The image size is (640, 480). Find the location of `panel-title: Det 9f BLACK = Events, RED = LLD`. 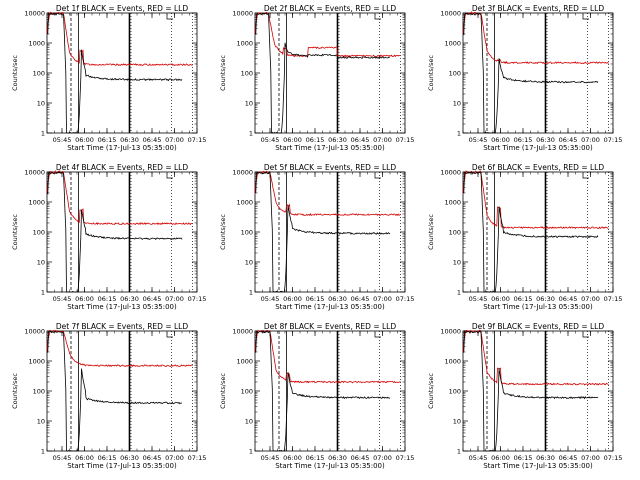

panel-title: Det 9f BLACK = Events, RED = LLD is located at coordinates (538, 326).